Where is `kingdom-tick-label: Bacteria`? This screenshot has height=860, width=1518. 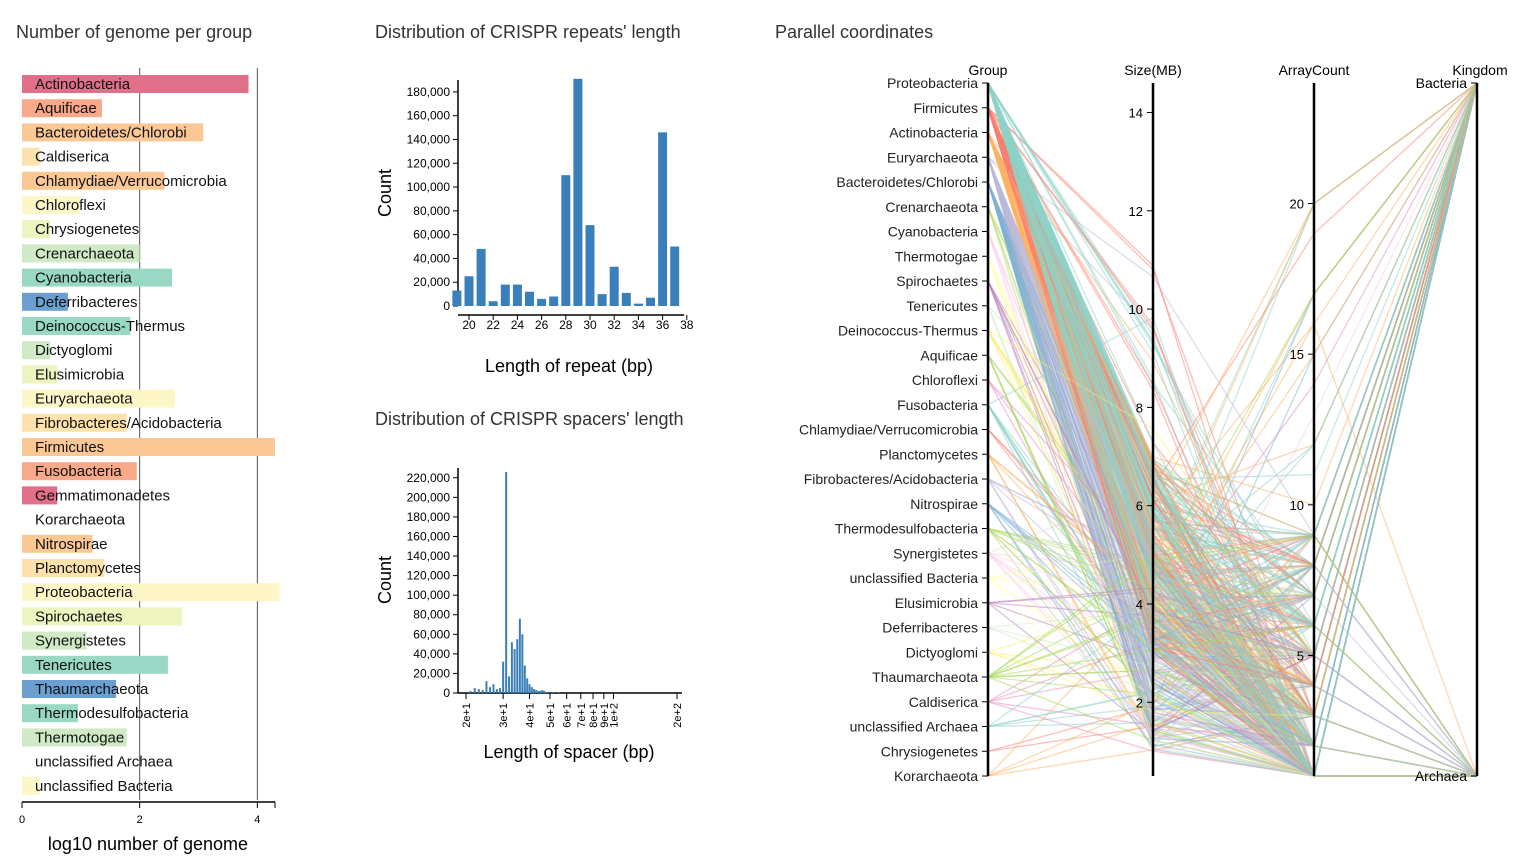
kingdom-tick-label: Bacteria is located at coordinates (1442, 83).